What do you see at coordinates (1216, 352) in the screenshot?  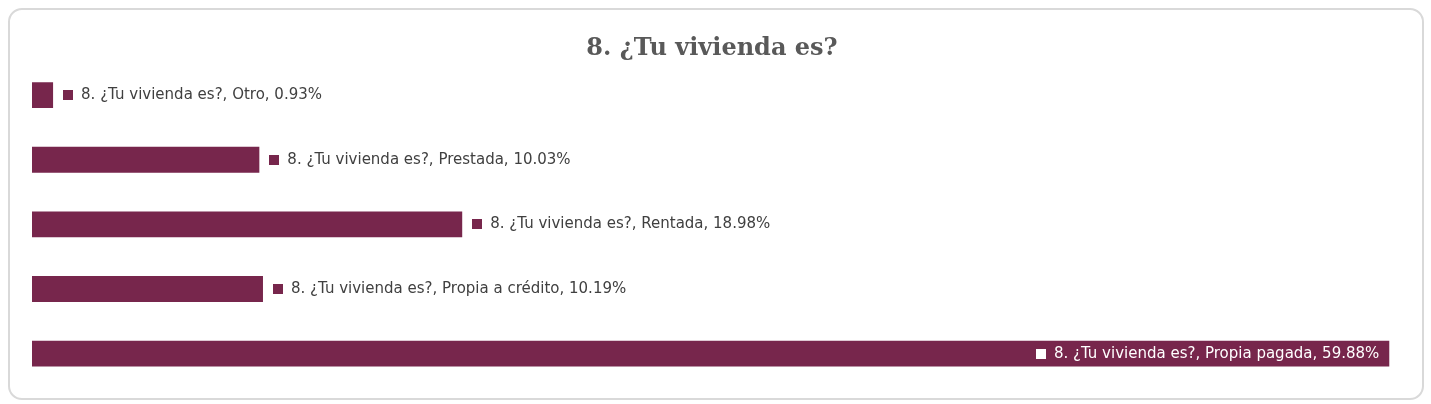 I see `data-label: 8. ¿Tu vivienda es?, Propia pagada, 59.88%` at bounding box center [1216, 352].